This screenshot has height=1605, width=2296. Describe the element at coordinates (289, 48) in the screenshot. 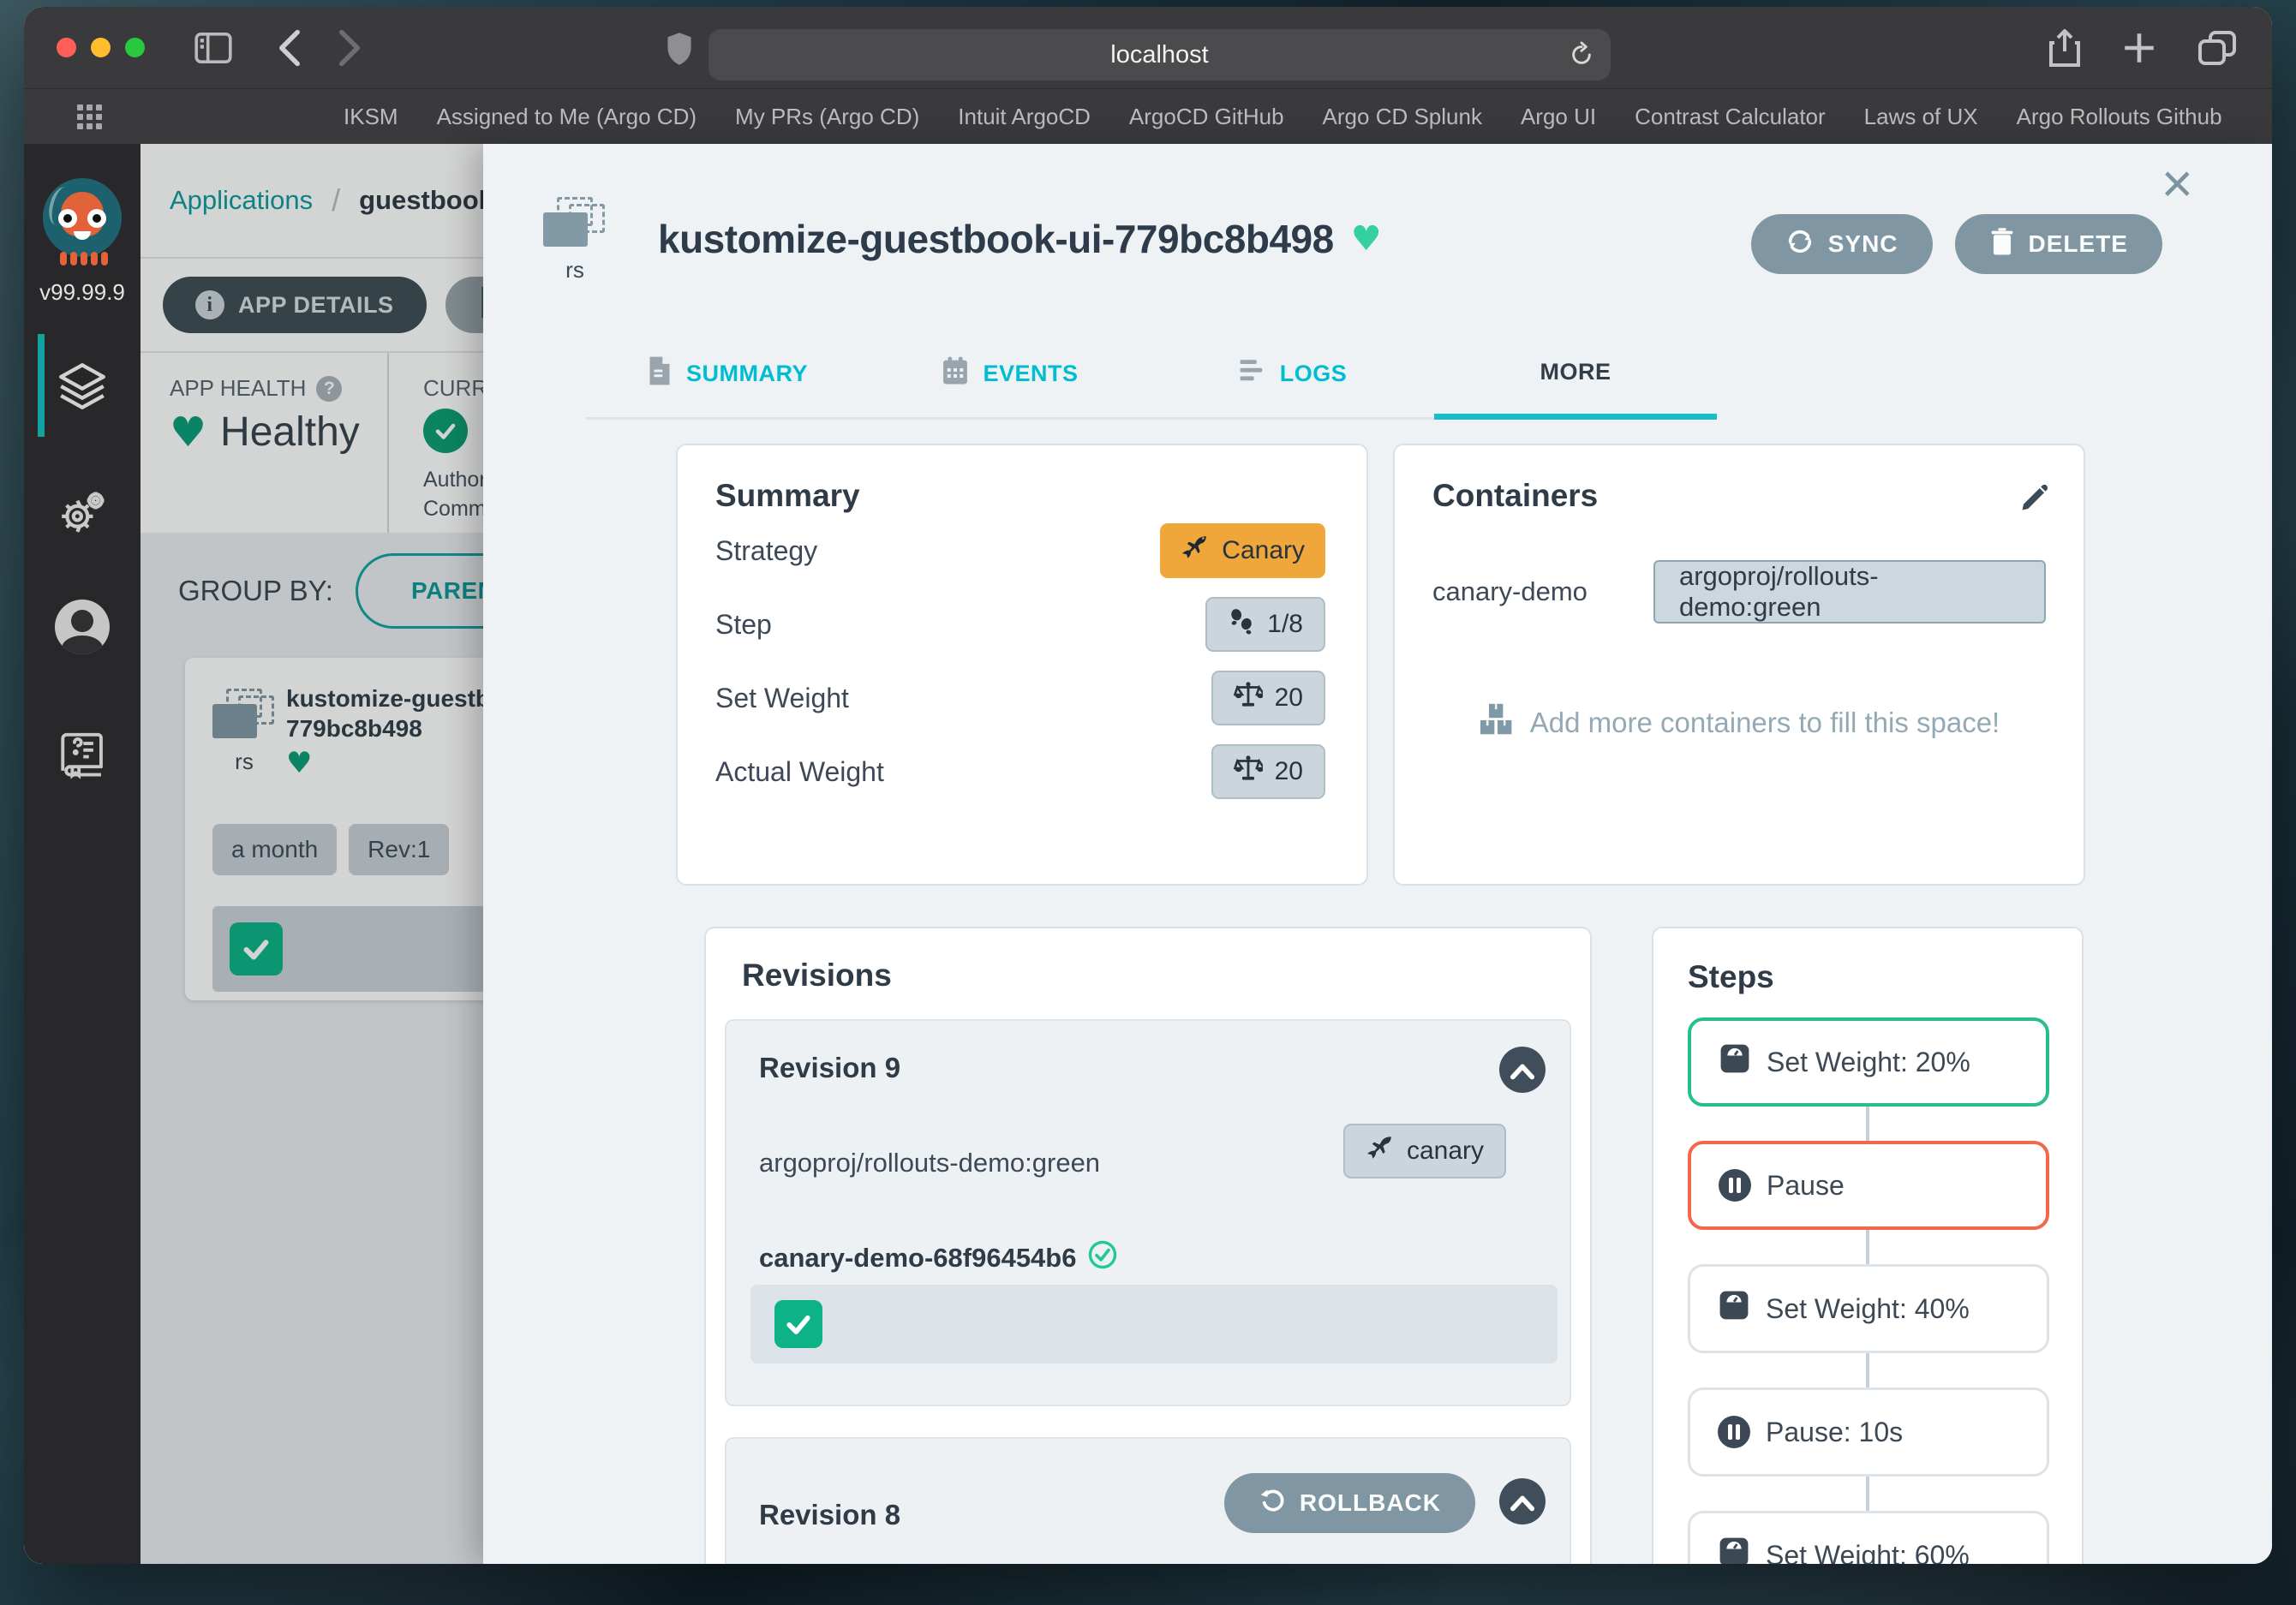

I see `back-button-icon` at that location.